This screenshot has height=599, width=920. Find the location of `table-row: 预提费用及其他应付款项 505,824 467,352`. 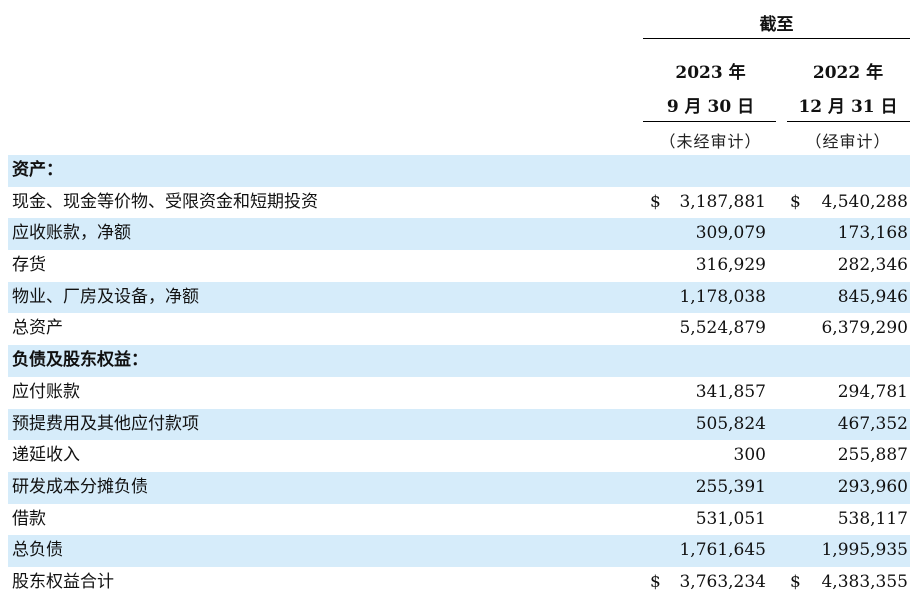

table-row: 预提费用及其他应付款项 505,824 467,352 is located at coordinates (459, 424).